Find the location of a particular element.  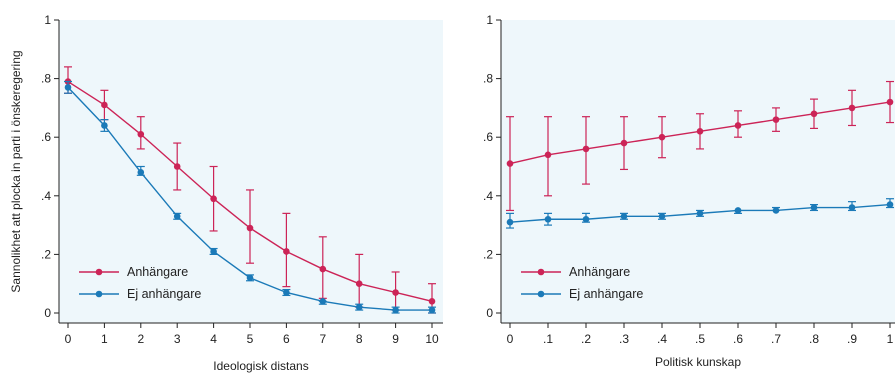

x-axis-title: Politisk kunskap is located at coordinates (698, 362).